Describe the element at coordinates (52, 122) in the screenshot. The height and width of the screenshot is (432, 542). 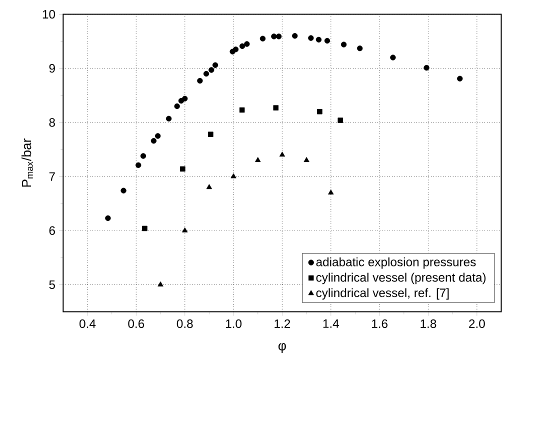
I see `y-tick-label: 8` at that location.